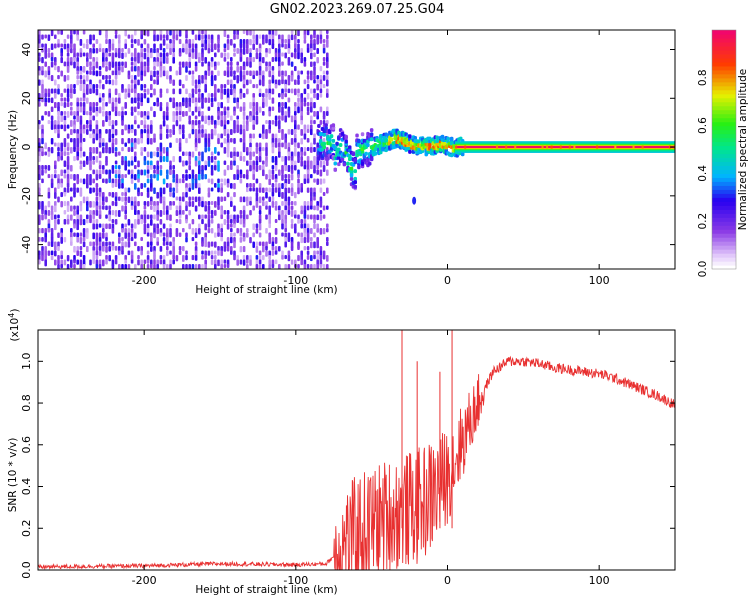  Describe the element at coordinates (724, 108) in the screenshot. I see `colorbar-swatch` at that location.